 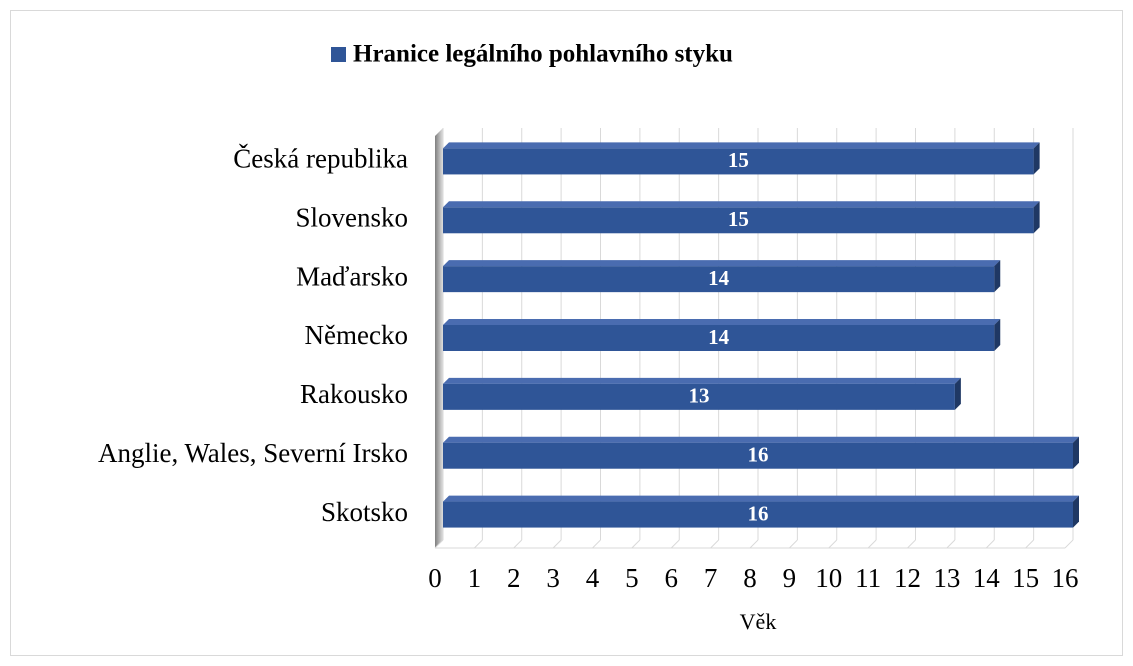 What do you see at coordinates (593, 578) in the screenshot?
I see `x-tick-label: 4` at bounding box center [593, 578].